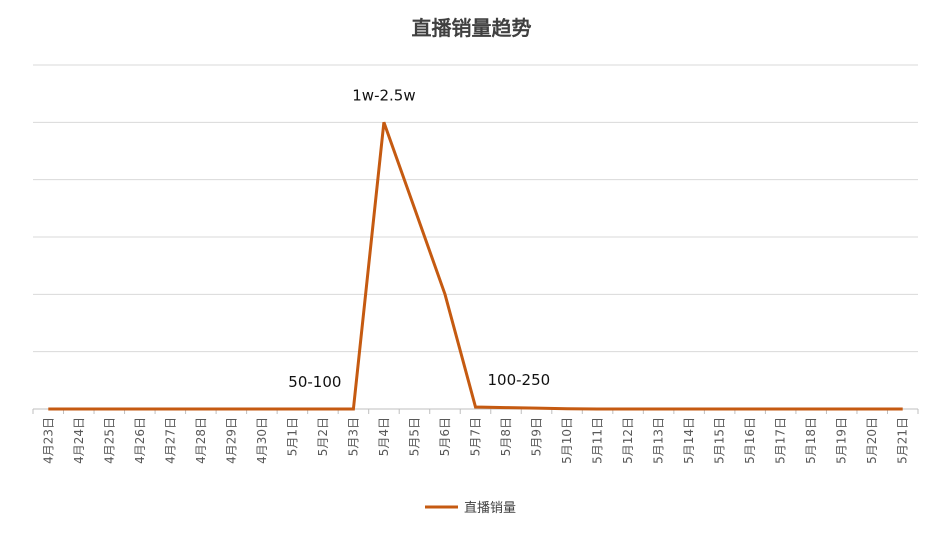 Image resolution: width=943 pixels, height=534 pixels. I want to click on x-tick-label: 4月27日, so click(170, 440).